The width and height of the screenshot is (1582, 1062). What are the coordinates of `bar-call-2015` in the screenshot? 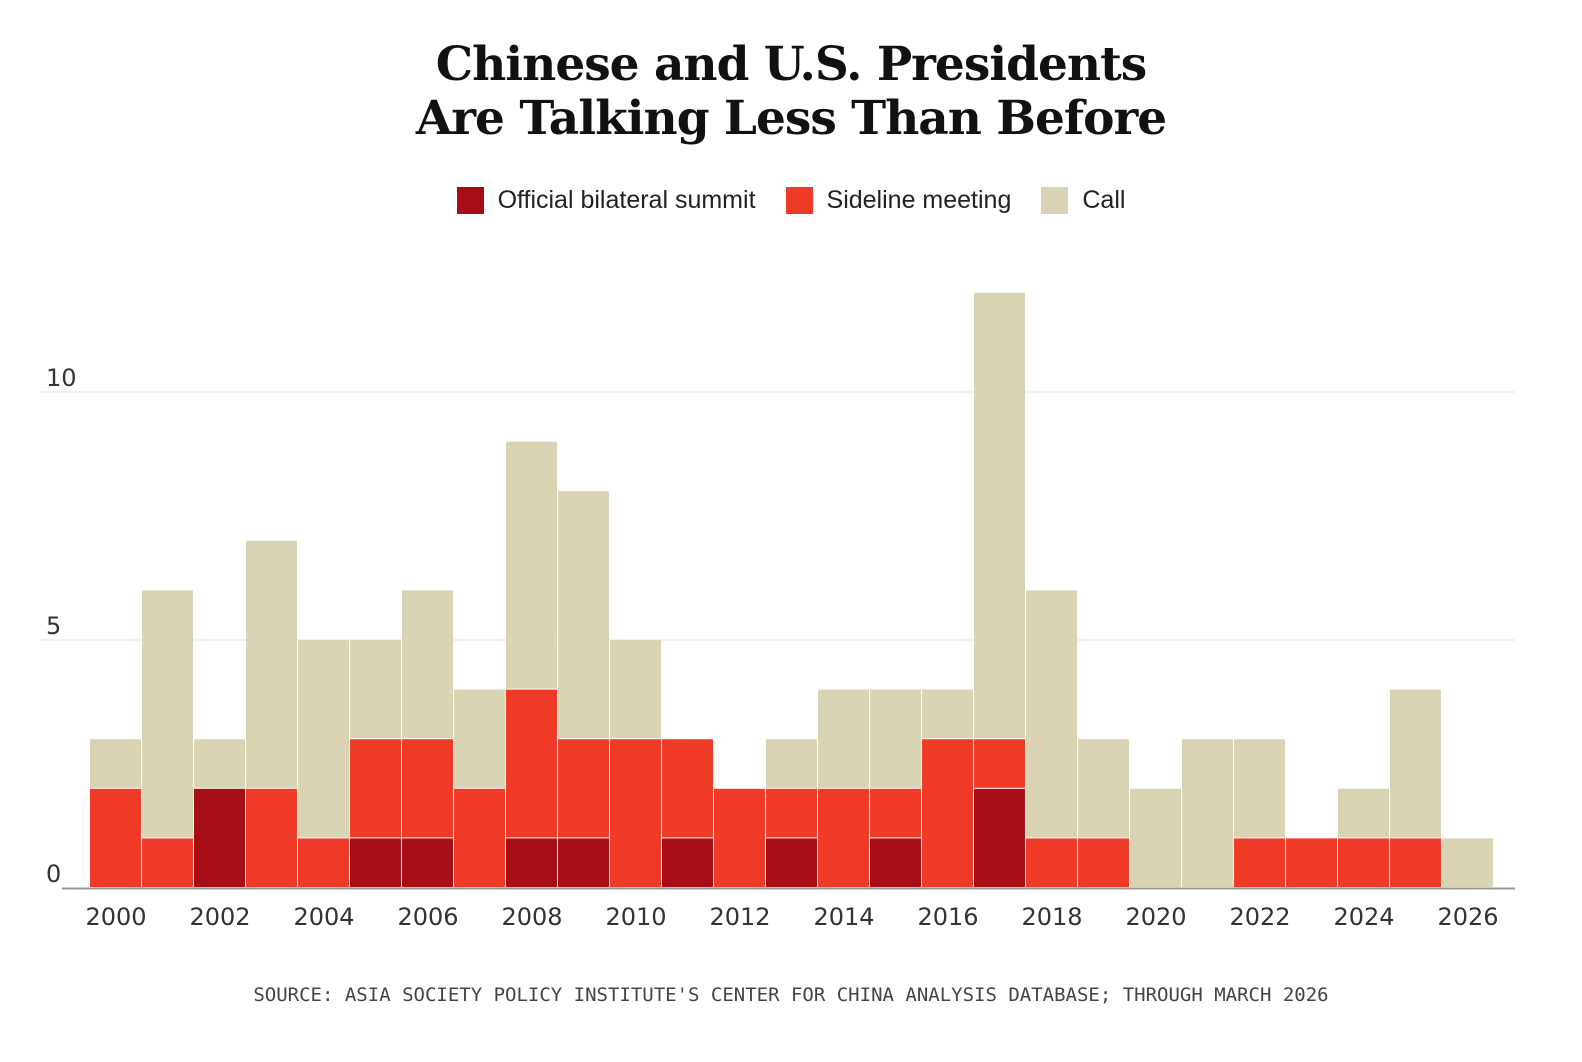 It's located at (895, 738).